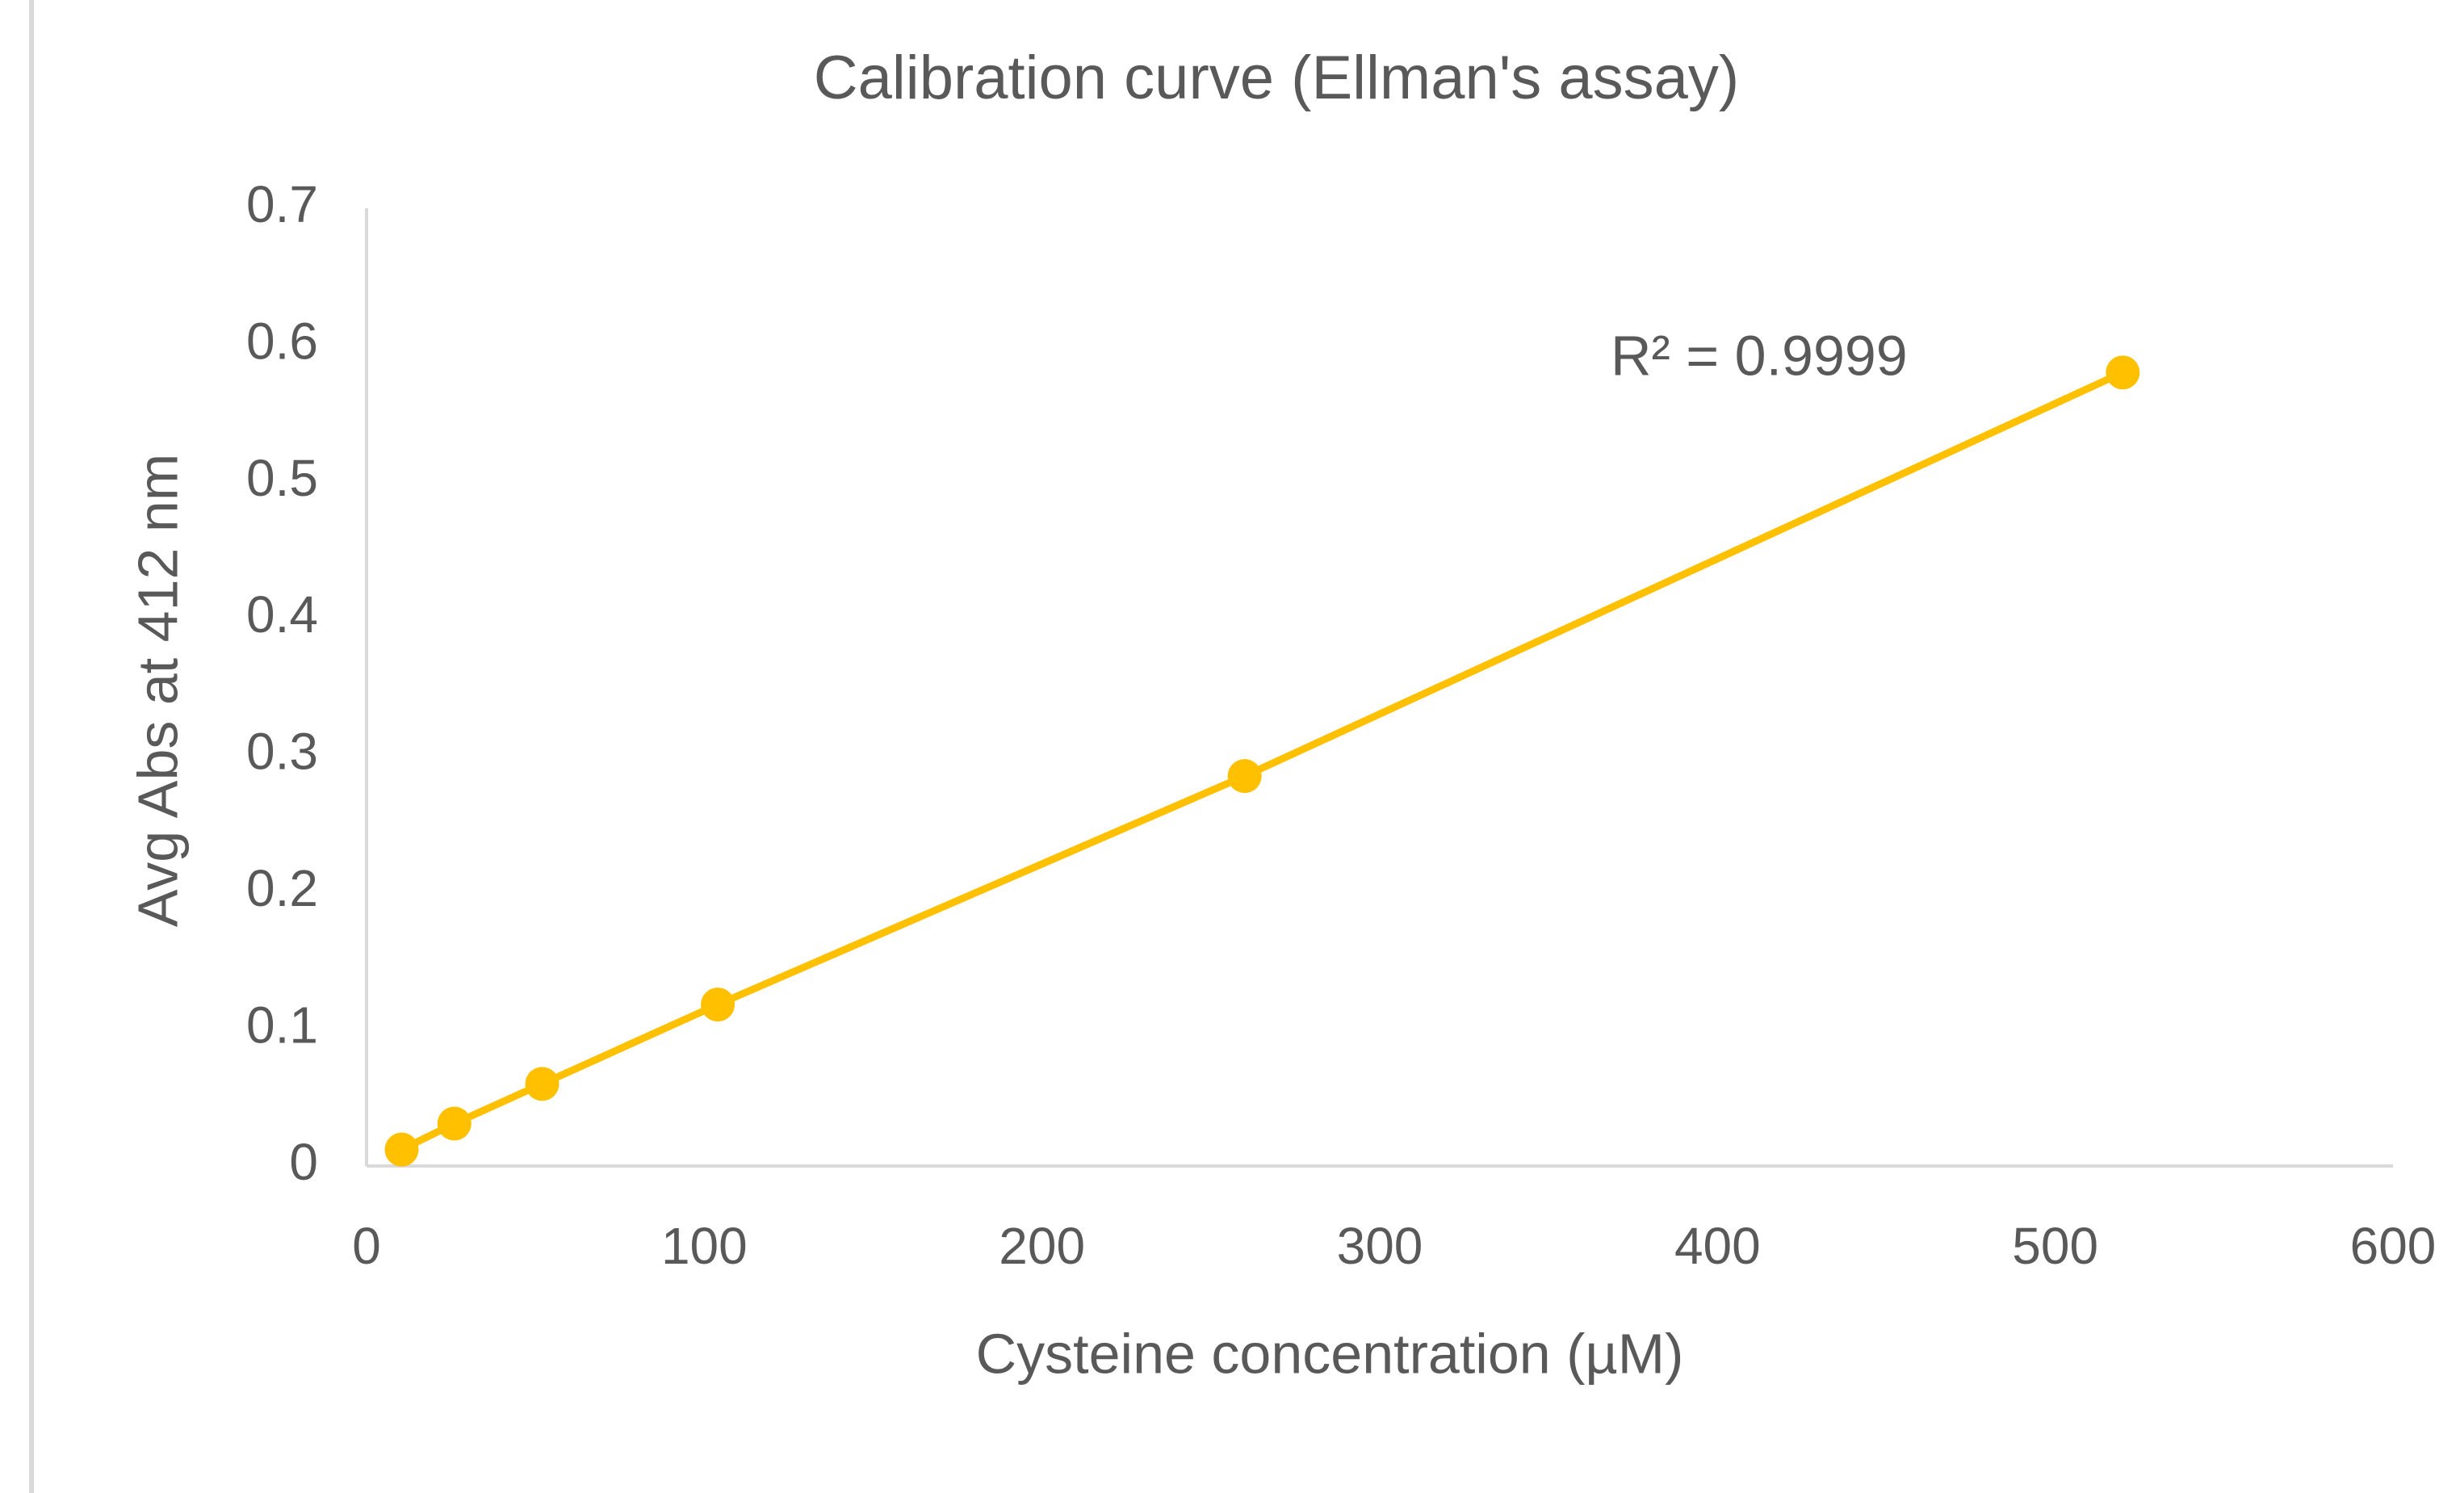 The height and width of the screenshot is (1493, 2464). I want to click on y-tick-label: 0.1, so click(282, 1025).